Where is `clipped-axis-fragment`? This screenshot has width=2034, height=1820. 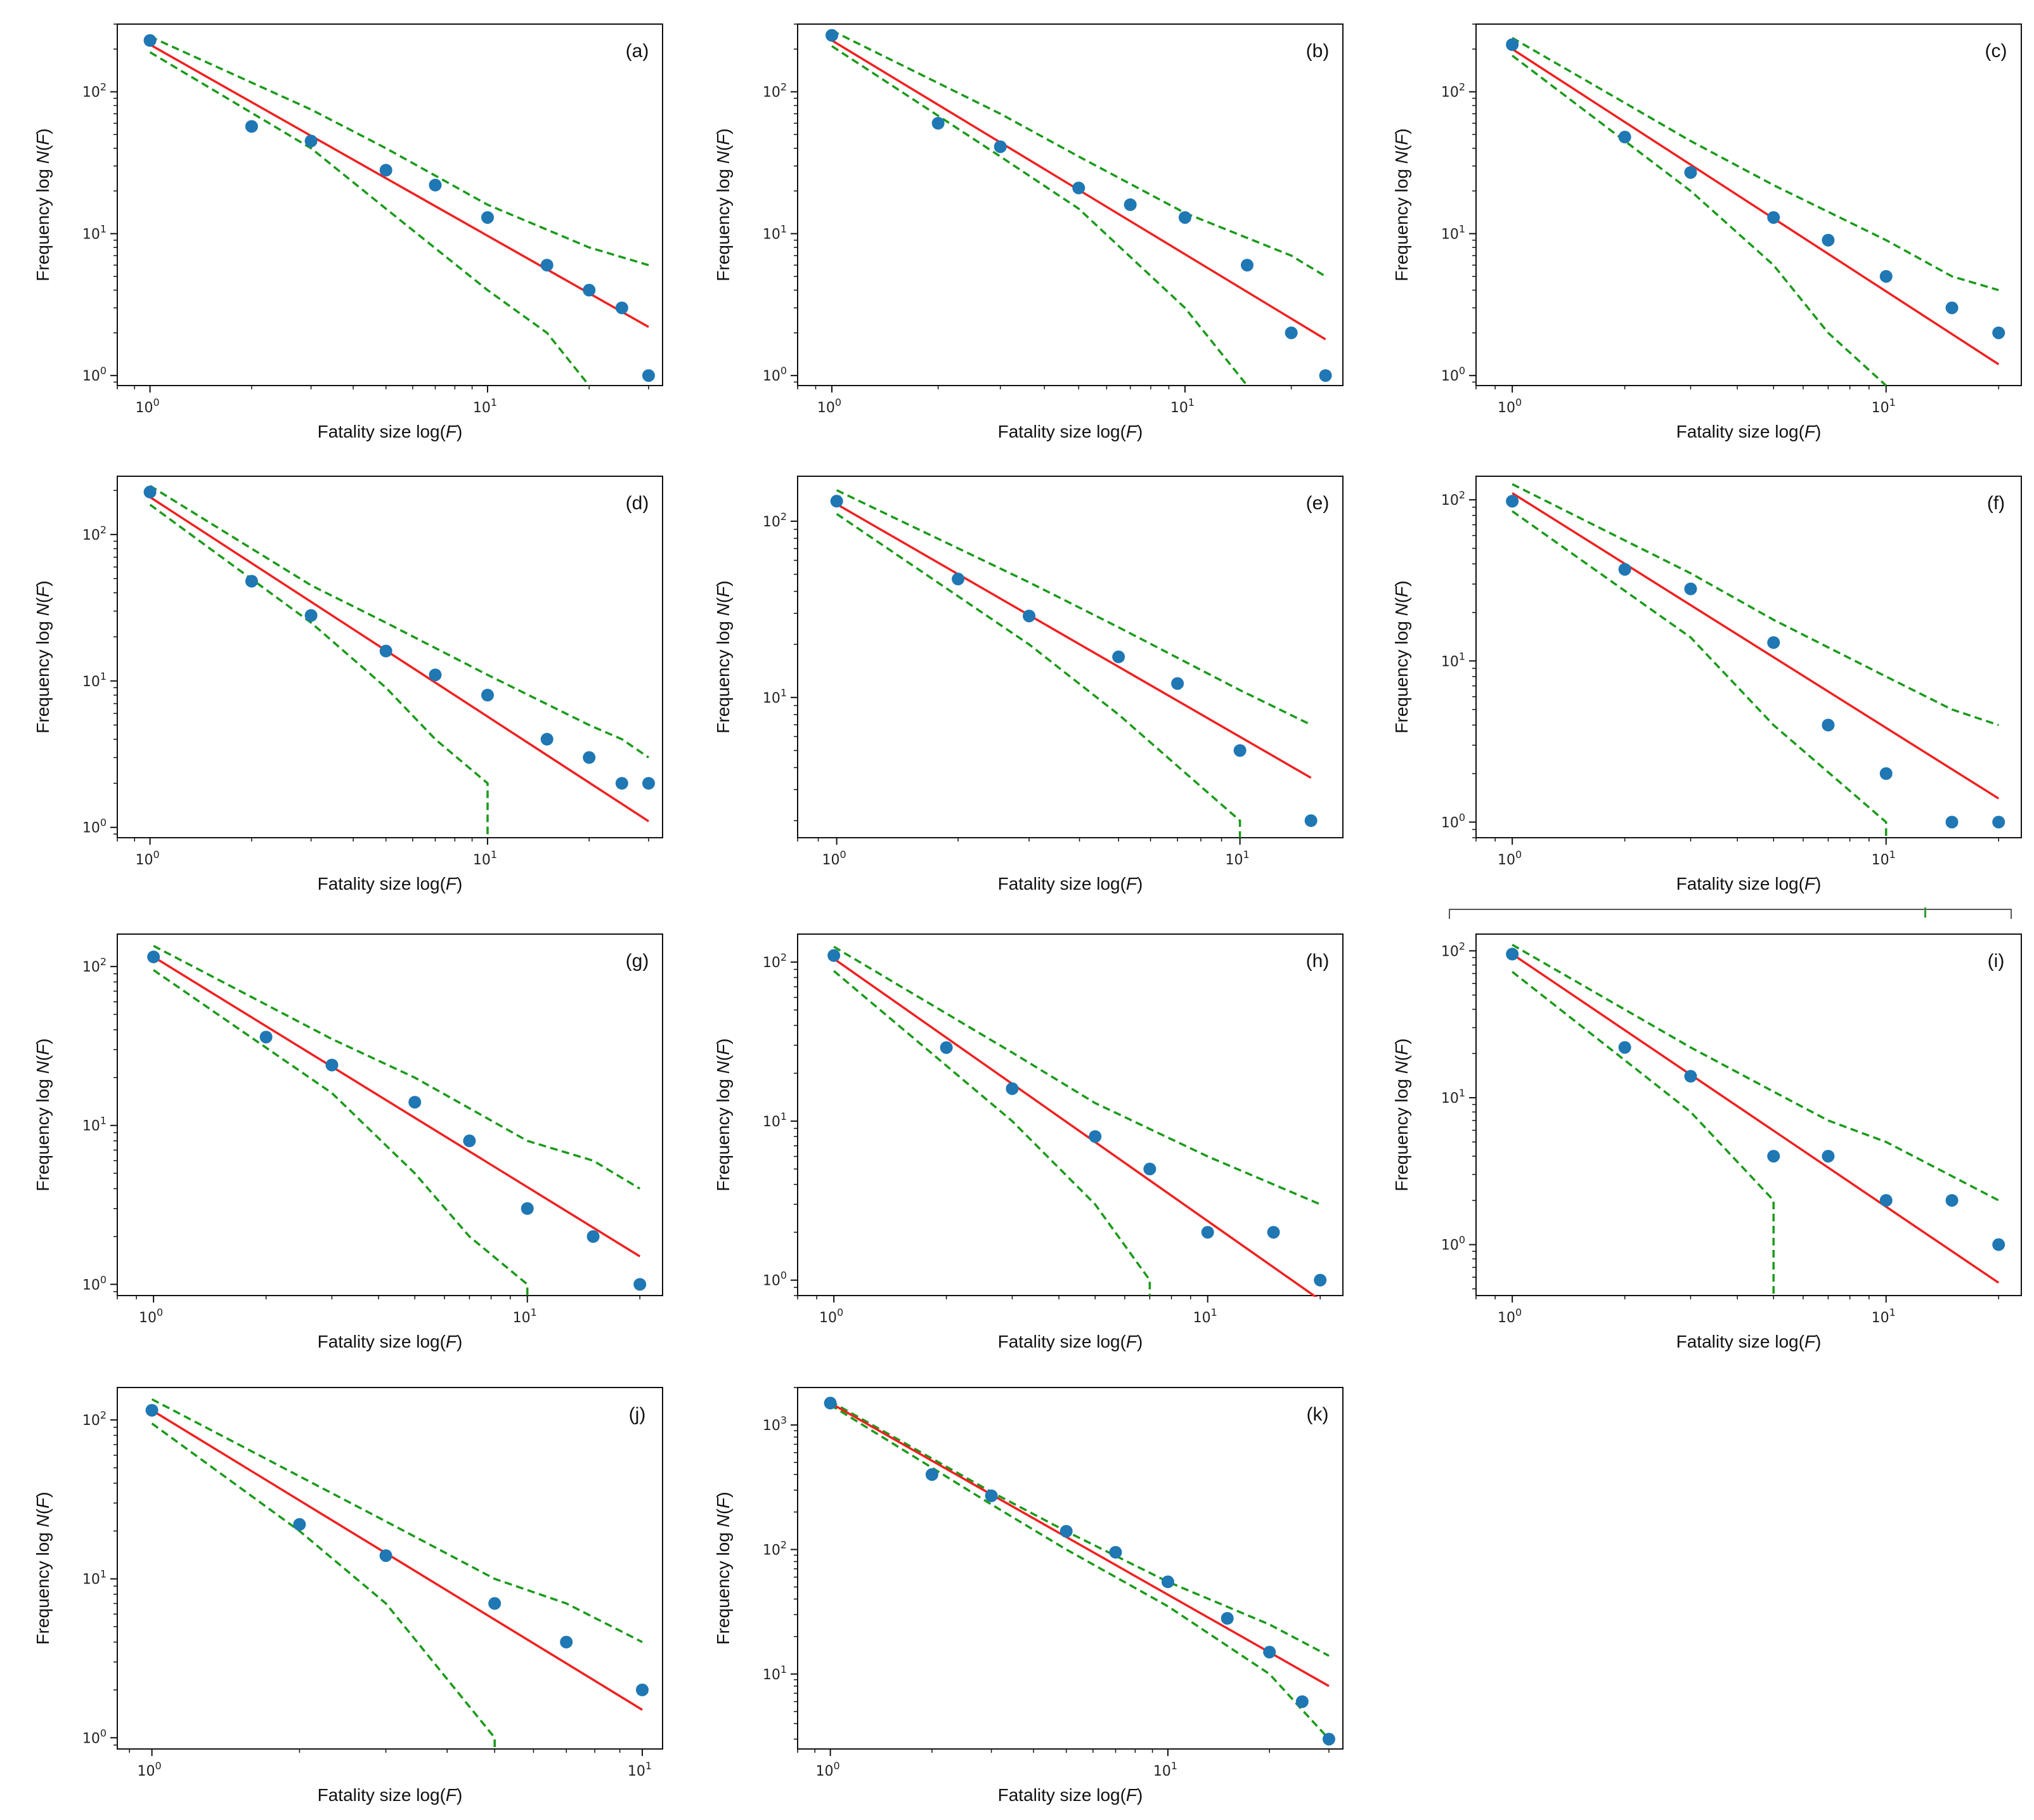 clipped-axis-fragment is located at coordinates (1730, 914).